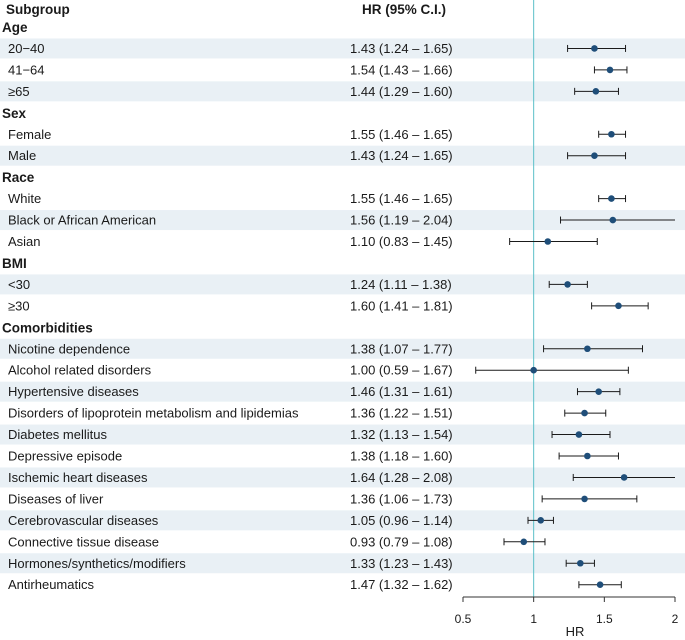 The image size is (685, 640). Describe the element at coordinates (78, 477) in the screenshot. I see `row-label: Ischemic heart diseases` at that location.